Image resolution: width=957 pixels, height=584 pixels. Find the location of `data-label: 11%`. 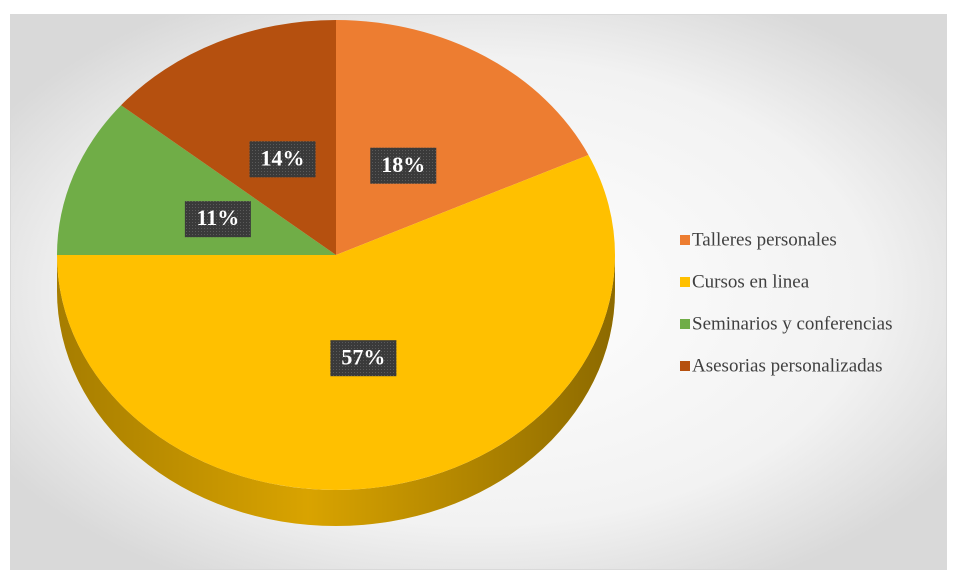

data-label: 11% is located at coordinates (217, 217).